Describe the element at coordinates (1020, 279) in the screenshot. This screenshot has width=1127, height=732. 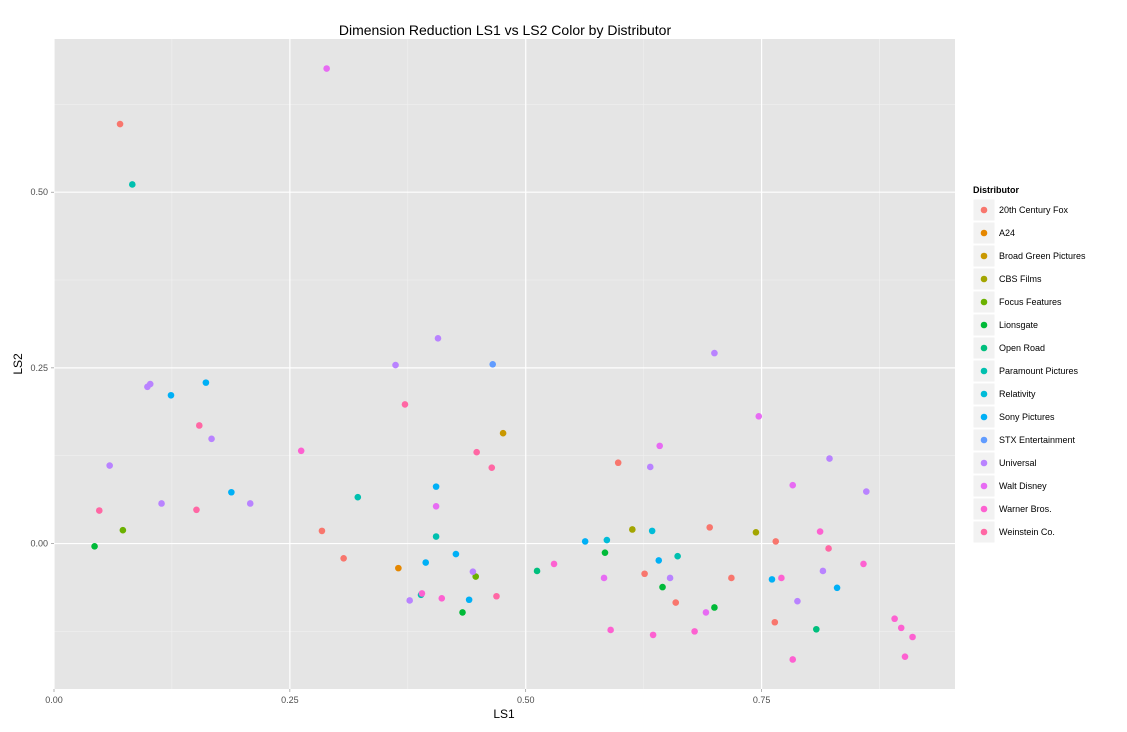
I see `legend-label: CBS Films` at that location.